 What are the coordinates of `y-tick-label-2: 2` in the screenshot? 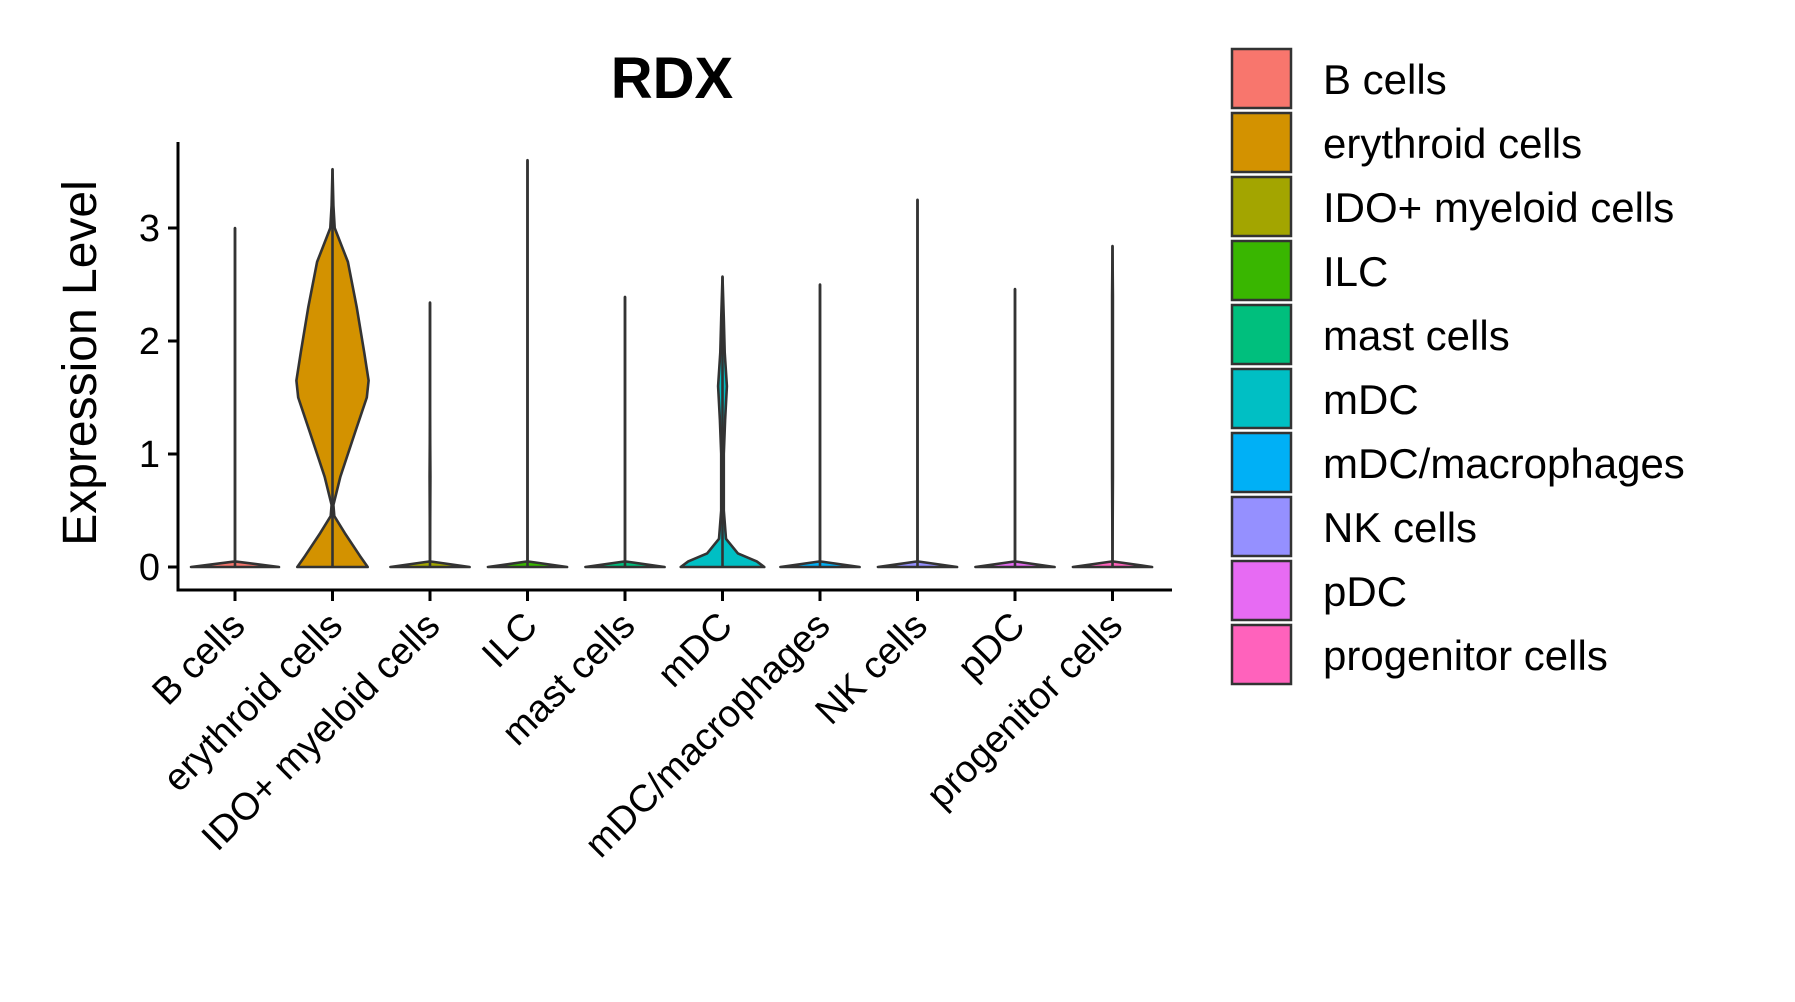 It's located at (149, 342).